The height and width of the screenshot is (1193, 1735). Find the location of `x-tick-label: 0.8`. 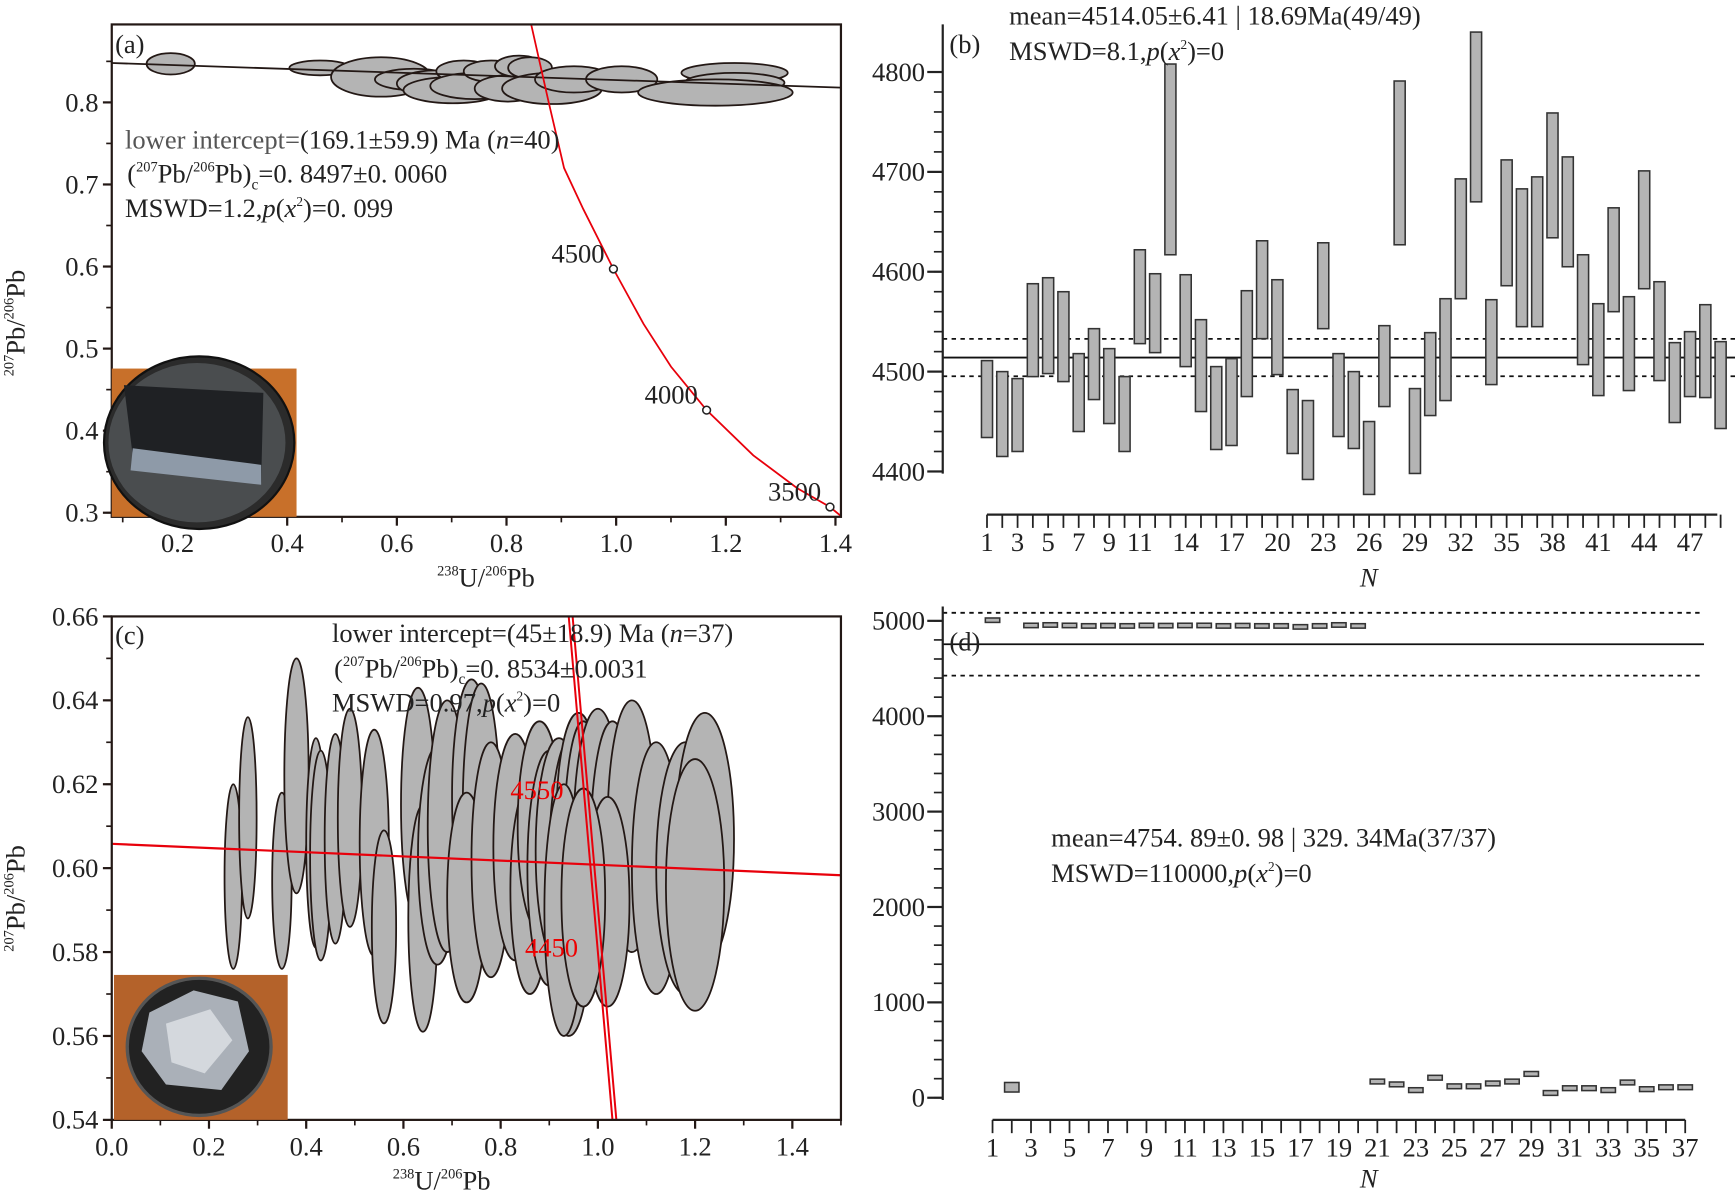

x-tick-label: 0.8 is located at coordinates (500, 1146).